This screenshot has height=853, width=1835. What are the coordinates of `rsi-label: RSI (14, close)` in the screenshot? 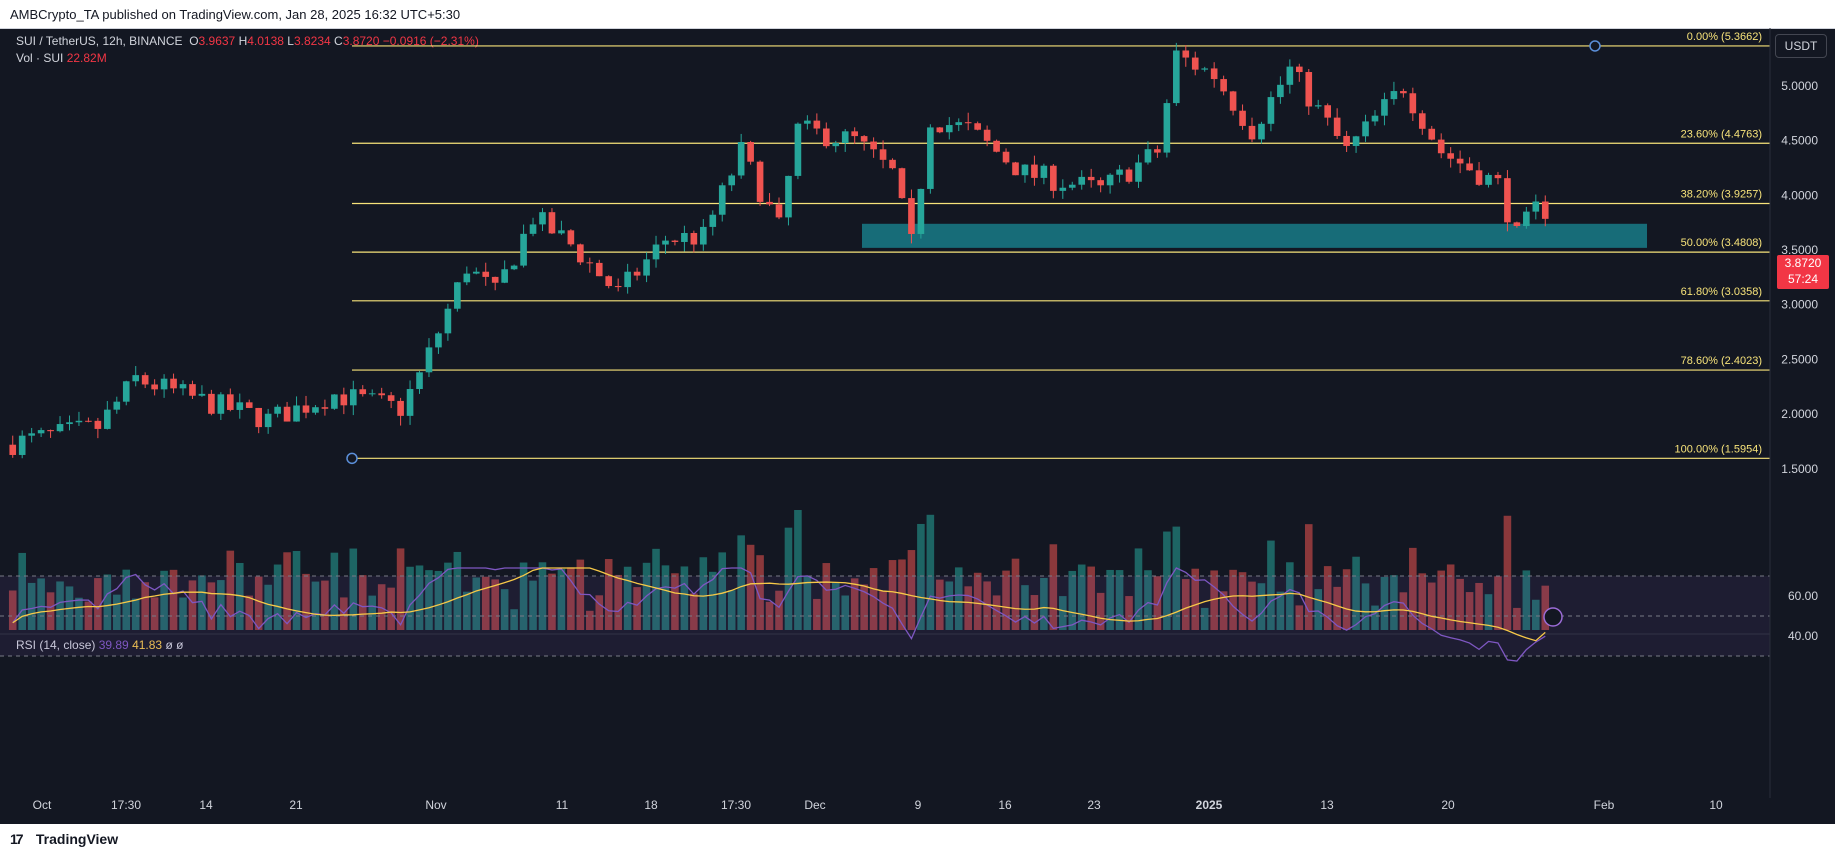 It's located at (56, 645).